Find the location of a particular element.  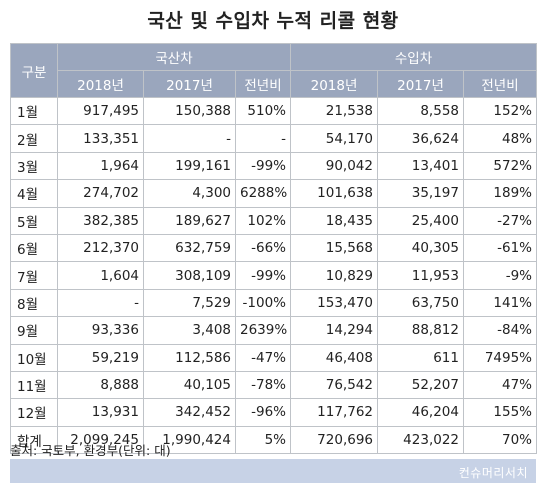

table-row: 2월 133,351- -54,170 36,624 48% is located at coordinates (273, 138).